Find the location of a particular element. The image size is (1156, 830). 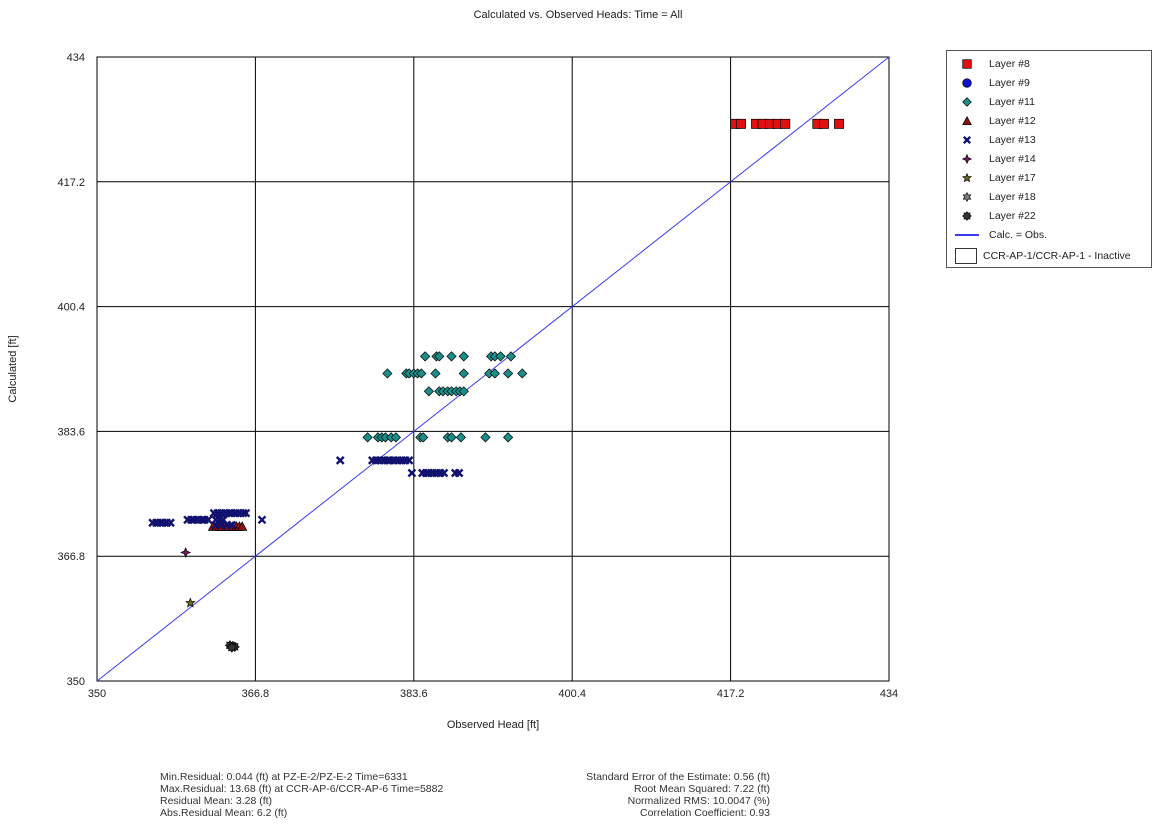

stat-abs-residual-mean: Abs.Residual Mean: 6.2 (ft) is located at coordinates (224, 813).